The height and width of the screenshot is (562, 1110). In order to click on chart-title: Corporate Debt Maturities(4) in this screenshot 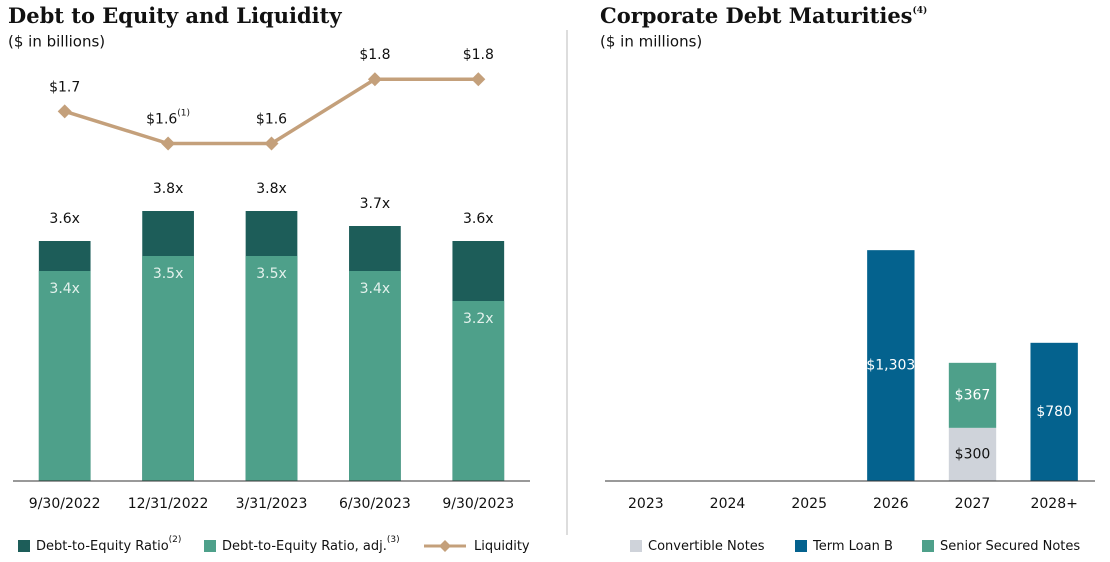, I will do `click(763, 15)`.